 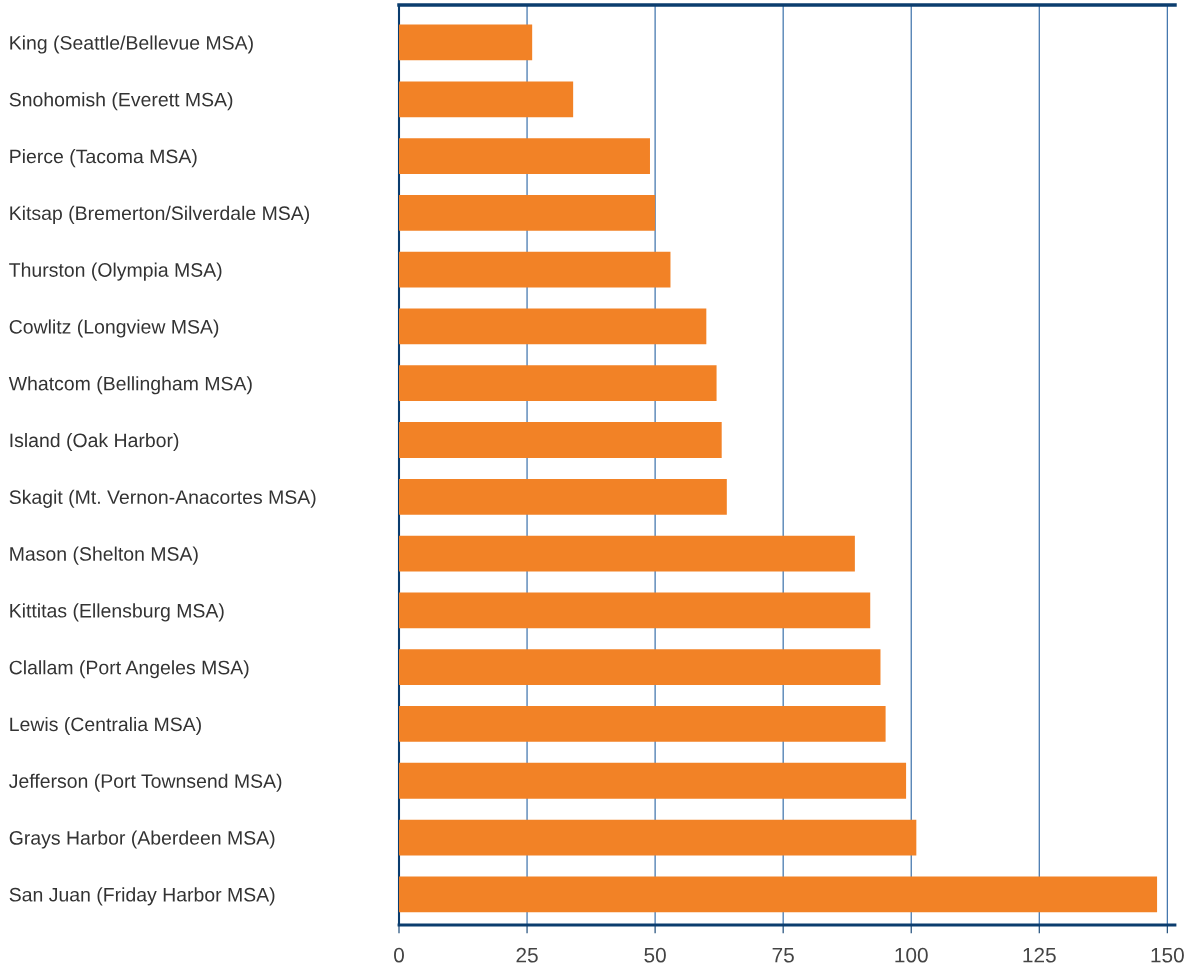 I want to click on y-tick-label: Snohomish (Everett MSA), so click(x=121, y=101).